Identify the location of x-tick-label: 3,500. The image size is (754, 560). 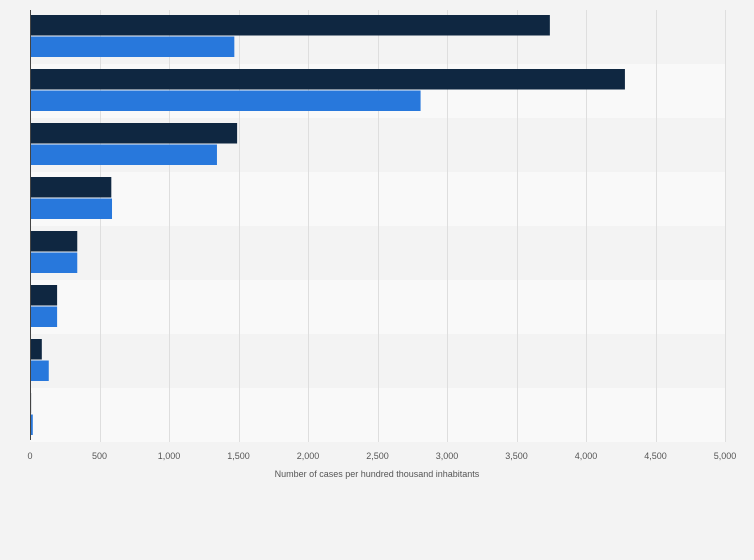
(516, 456).